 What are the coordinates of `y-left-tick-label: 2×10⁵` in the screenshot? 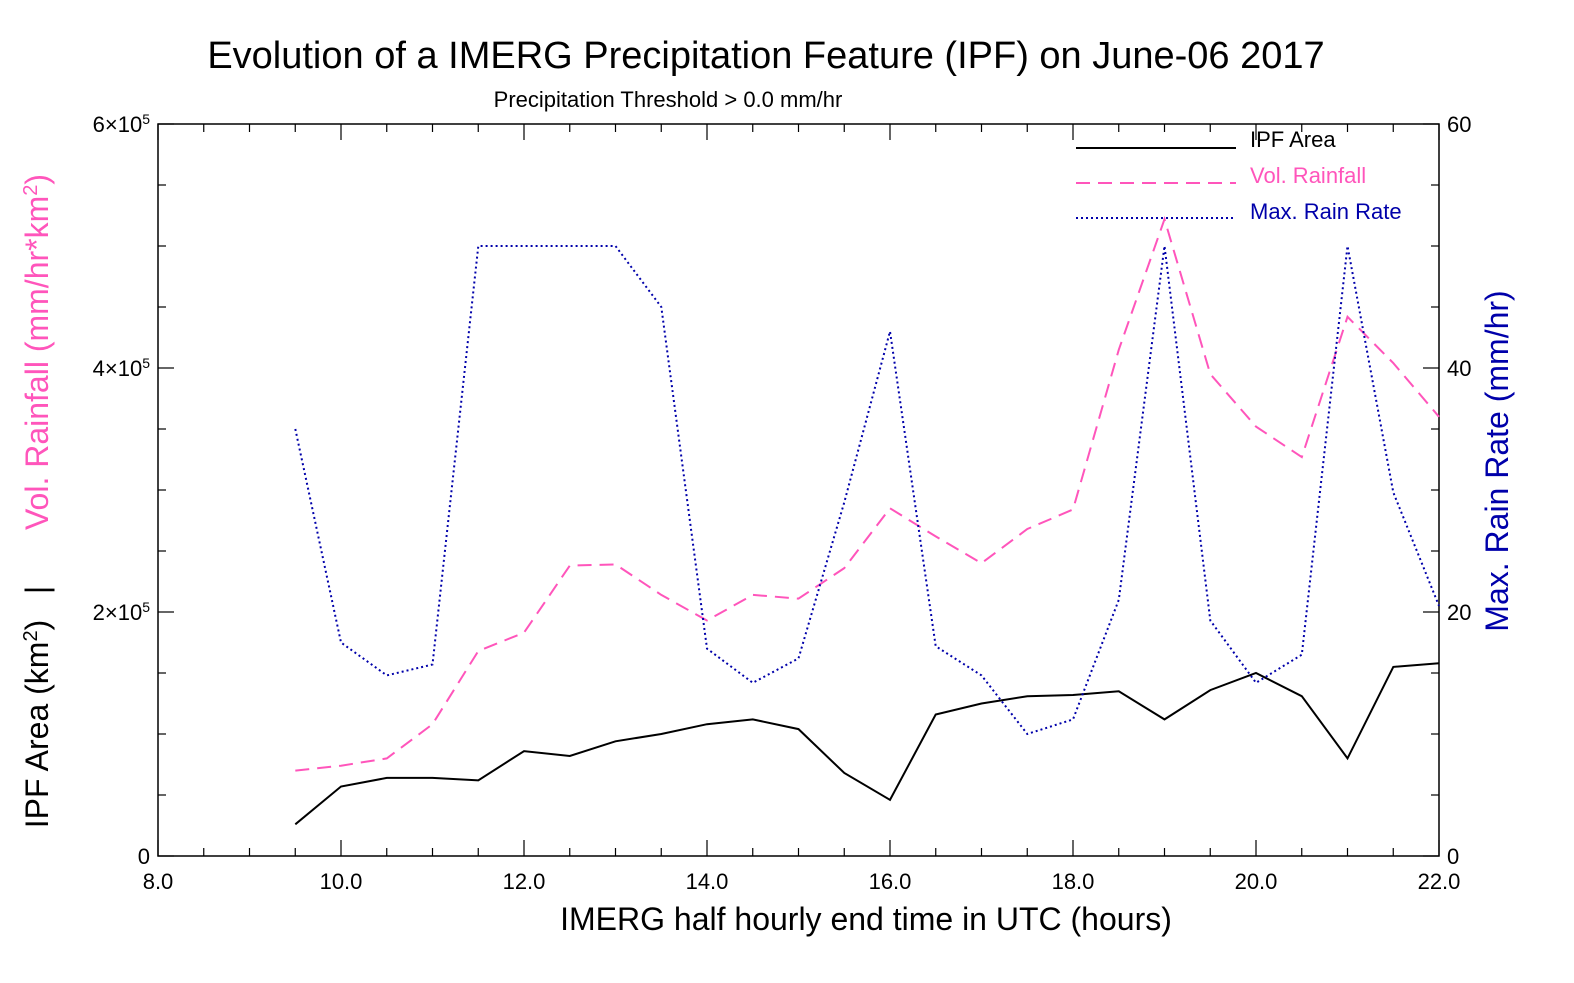 It's located at (122, 612).